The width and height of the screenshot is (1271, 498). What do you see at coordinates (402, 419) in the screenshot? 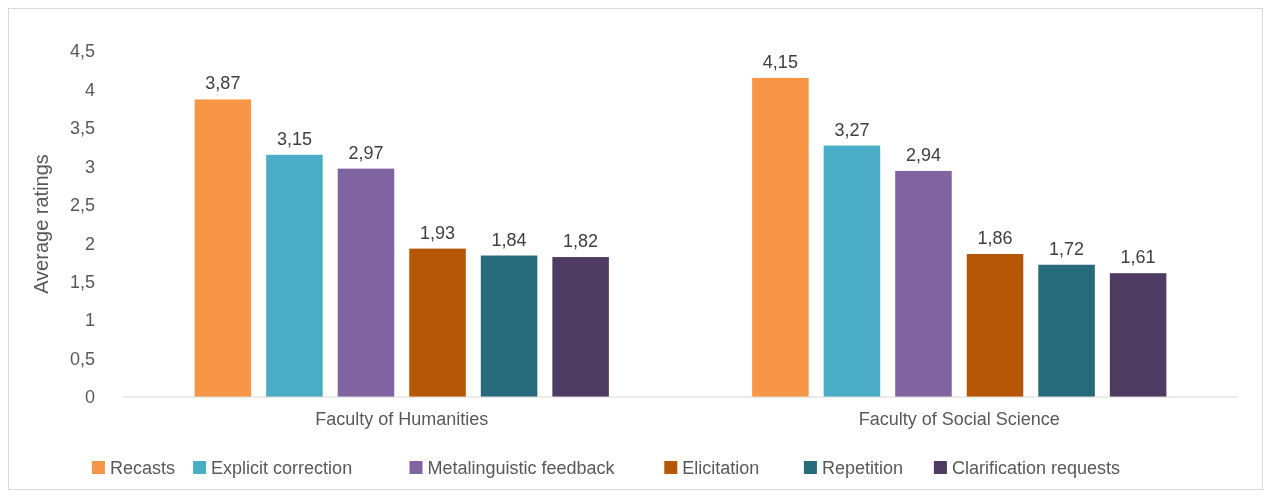
I see `x-tick-label: Faculty of Humanities` at bounding box center [402, 419].